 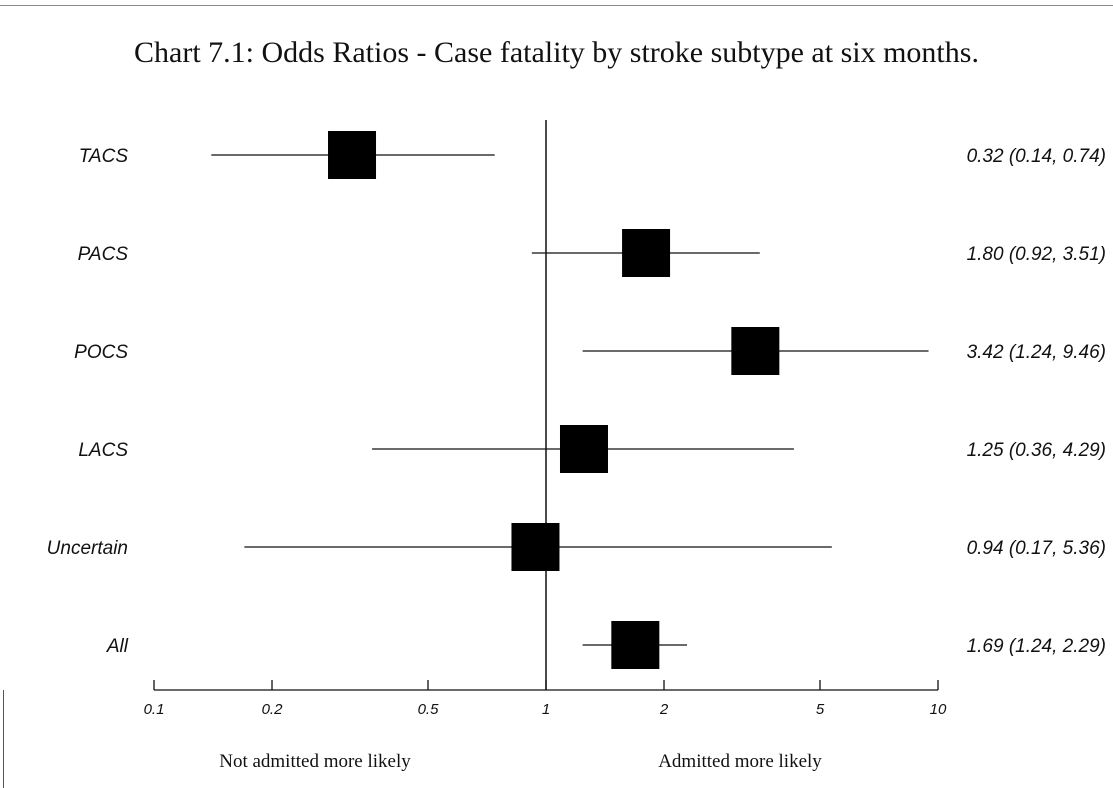 I want to click on x-tick-label: 2, so click(x=664, y=709).